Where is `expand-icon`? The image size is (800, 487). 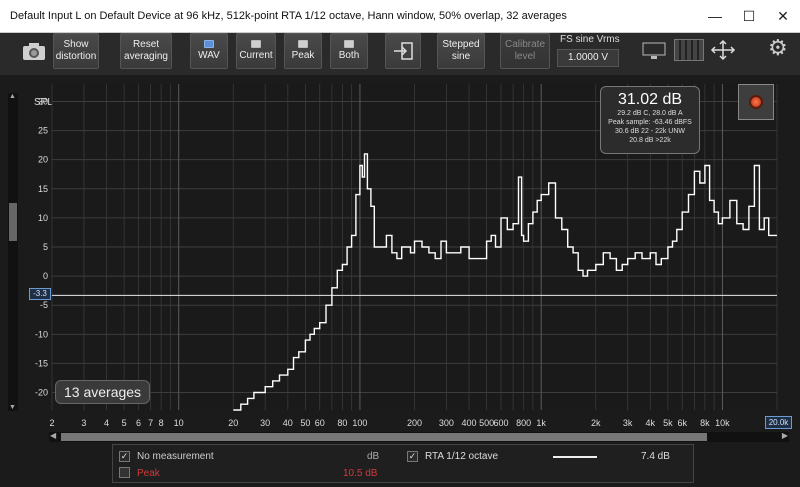
expand-icon is located at coordinates (723, 50).